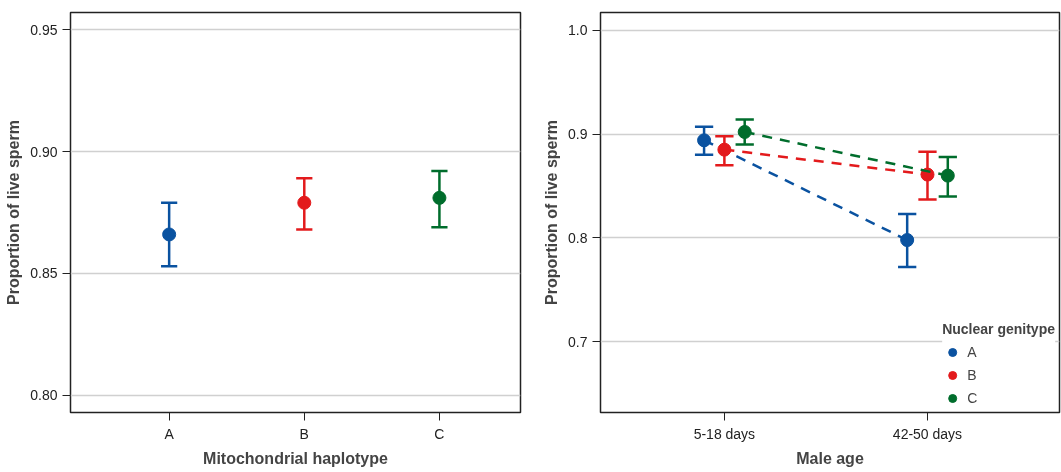 Image resolution: width=1061 pixels, height=472 pixels. What do you see at coordinates (724, 433) in the screenshot?
I see `x-tick-label: 5-18 days` at bounding box center [724, 433].